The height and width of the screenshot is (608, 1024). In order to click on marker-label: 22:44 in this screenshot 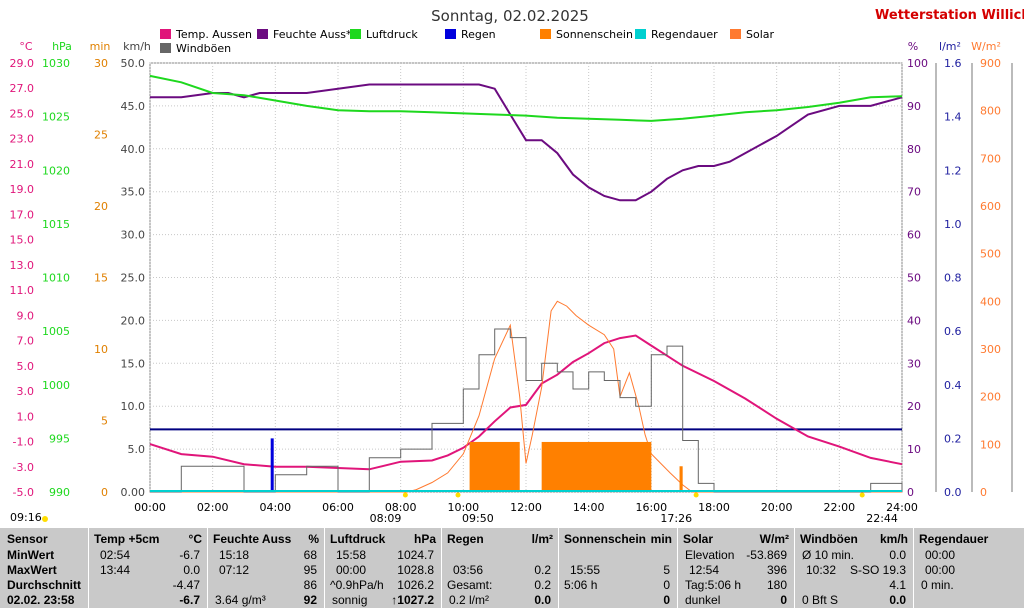, I will do `click(882, 518)`.